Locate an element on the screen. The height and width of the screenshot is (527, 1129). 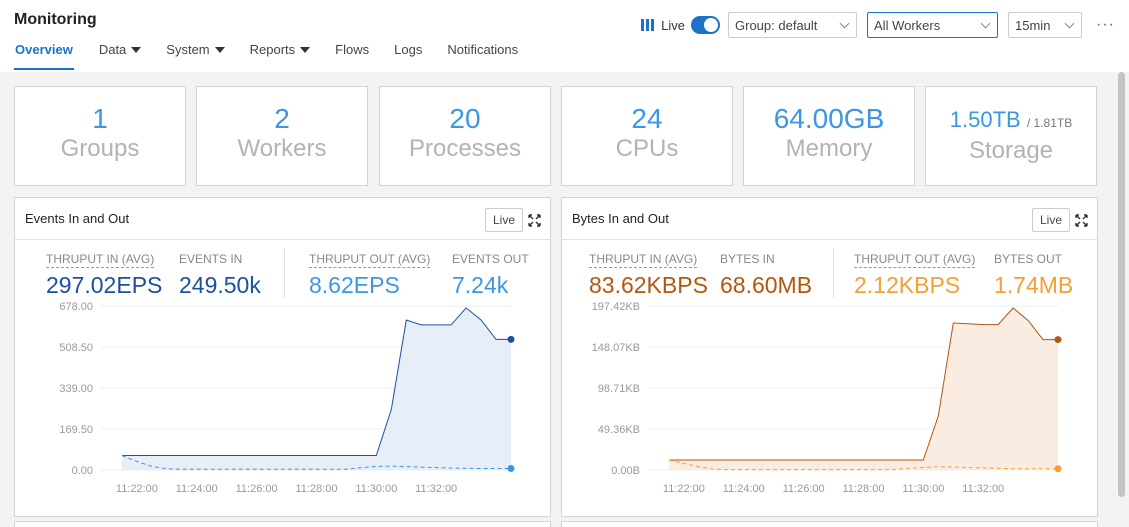
tab-label: Data is located at coordinates (112, 49).